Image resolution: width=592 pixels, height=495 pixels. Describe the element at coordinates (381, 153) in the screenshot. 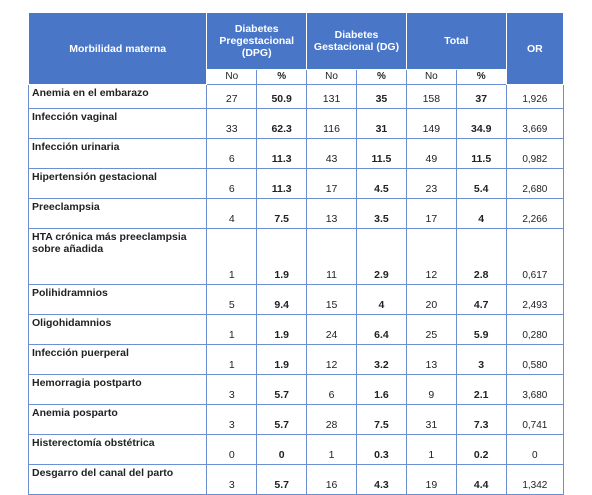

I see `dg-pct-cell: 11.5` at that location.